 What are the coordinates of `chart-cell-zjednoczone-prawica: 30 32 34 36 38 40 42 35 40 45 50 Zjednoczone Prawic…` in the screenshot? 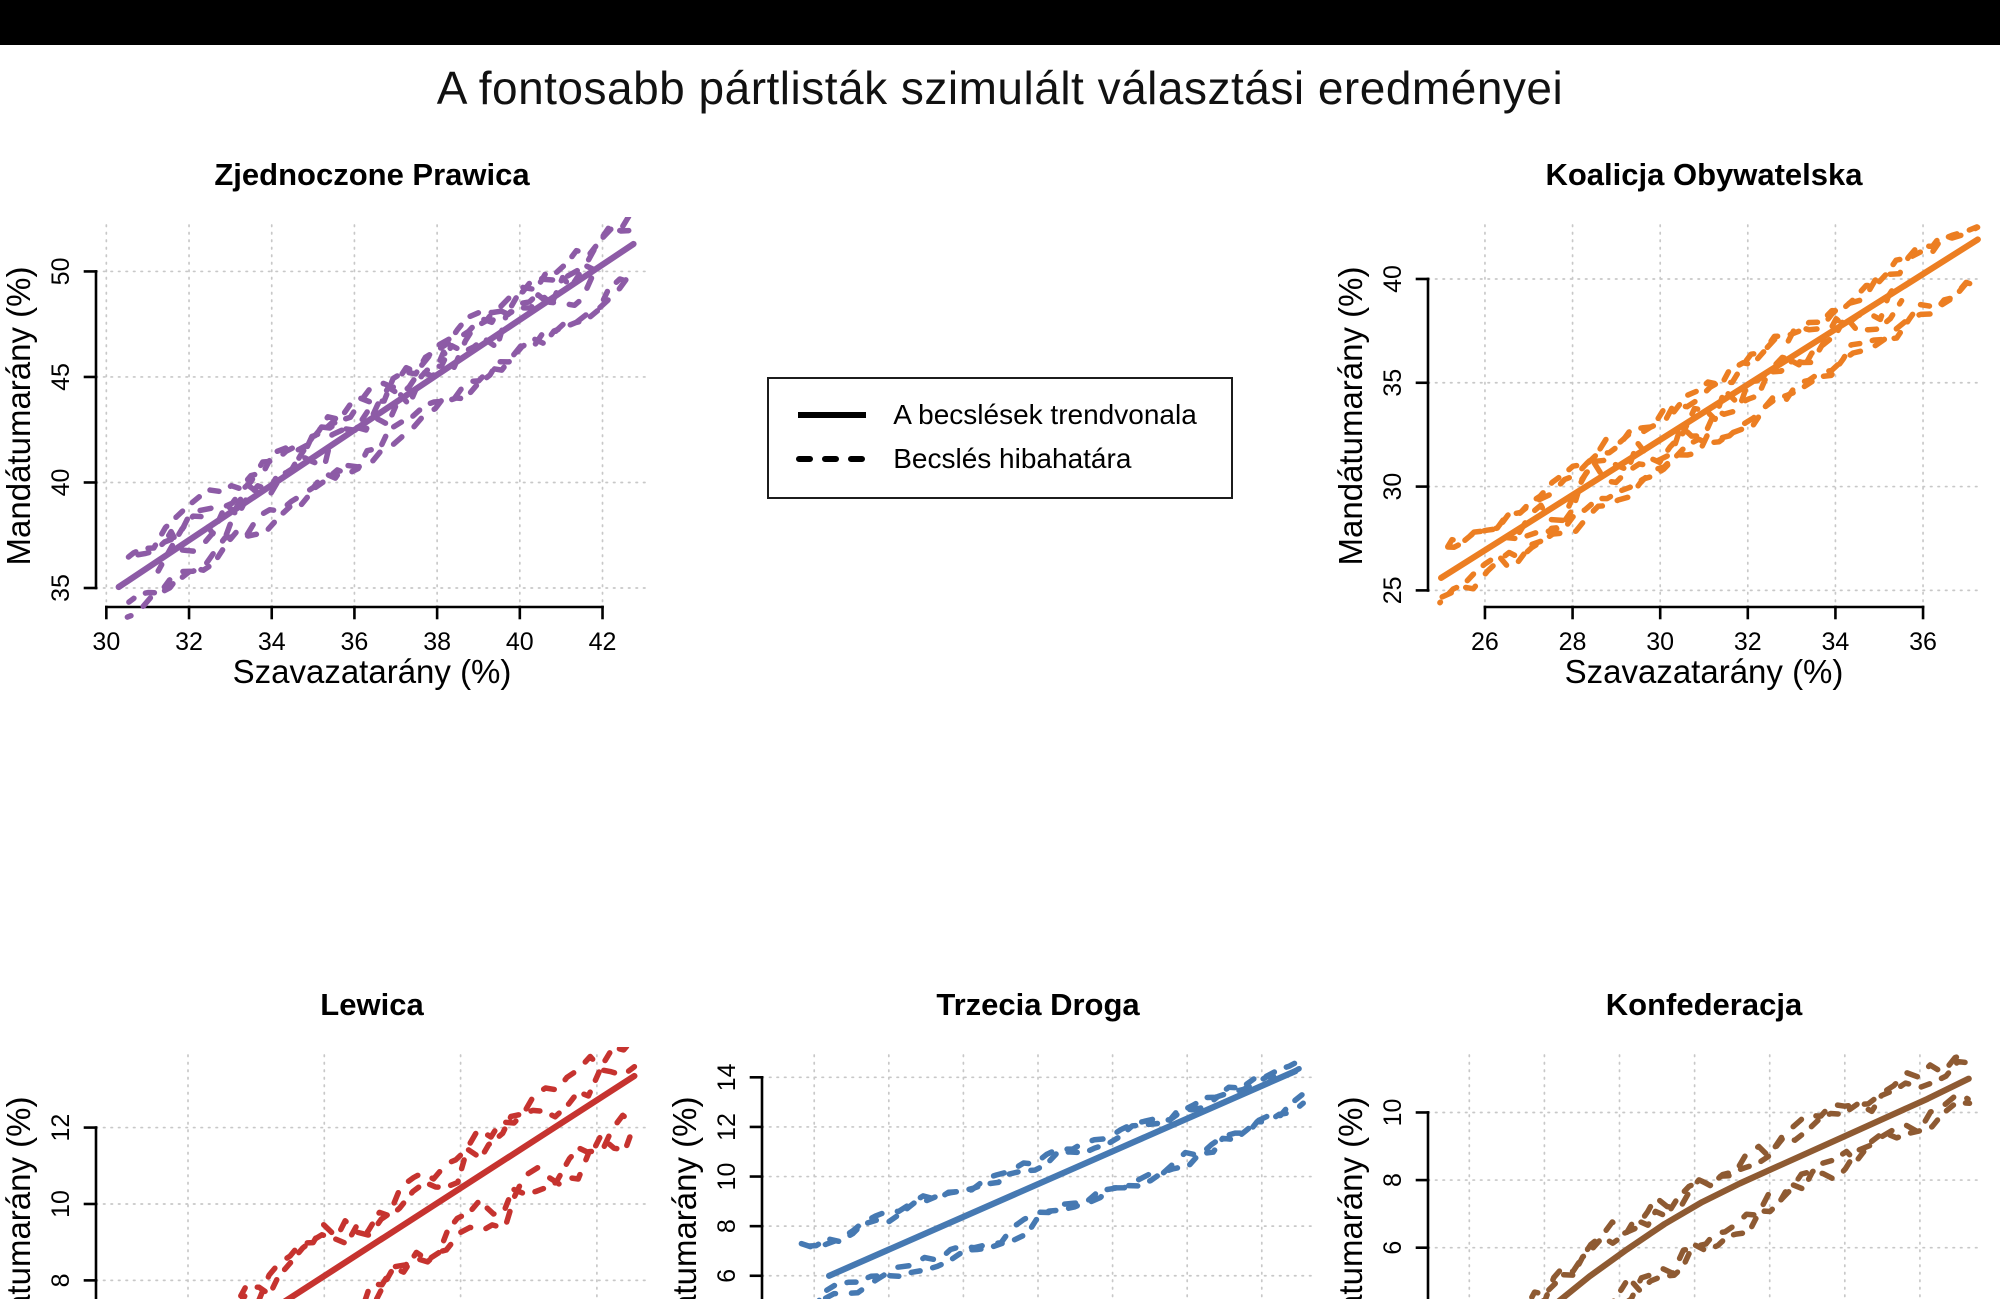 It's located at (334, 414).